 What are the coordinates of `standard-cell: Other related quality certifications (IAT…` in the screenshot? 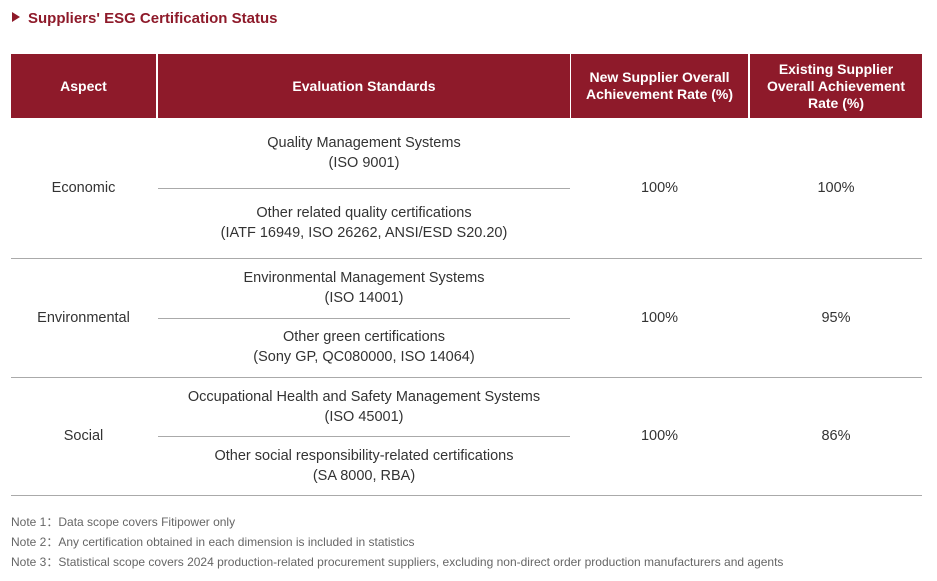 It's located at (364, 223).